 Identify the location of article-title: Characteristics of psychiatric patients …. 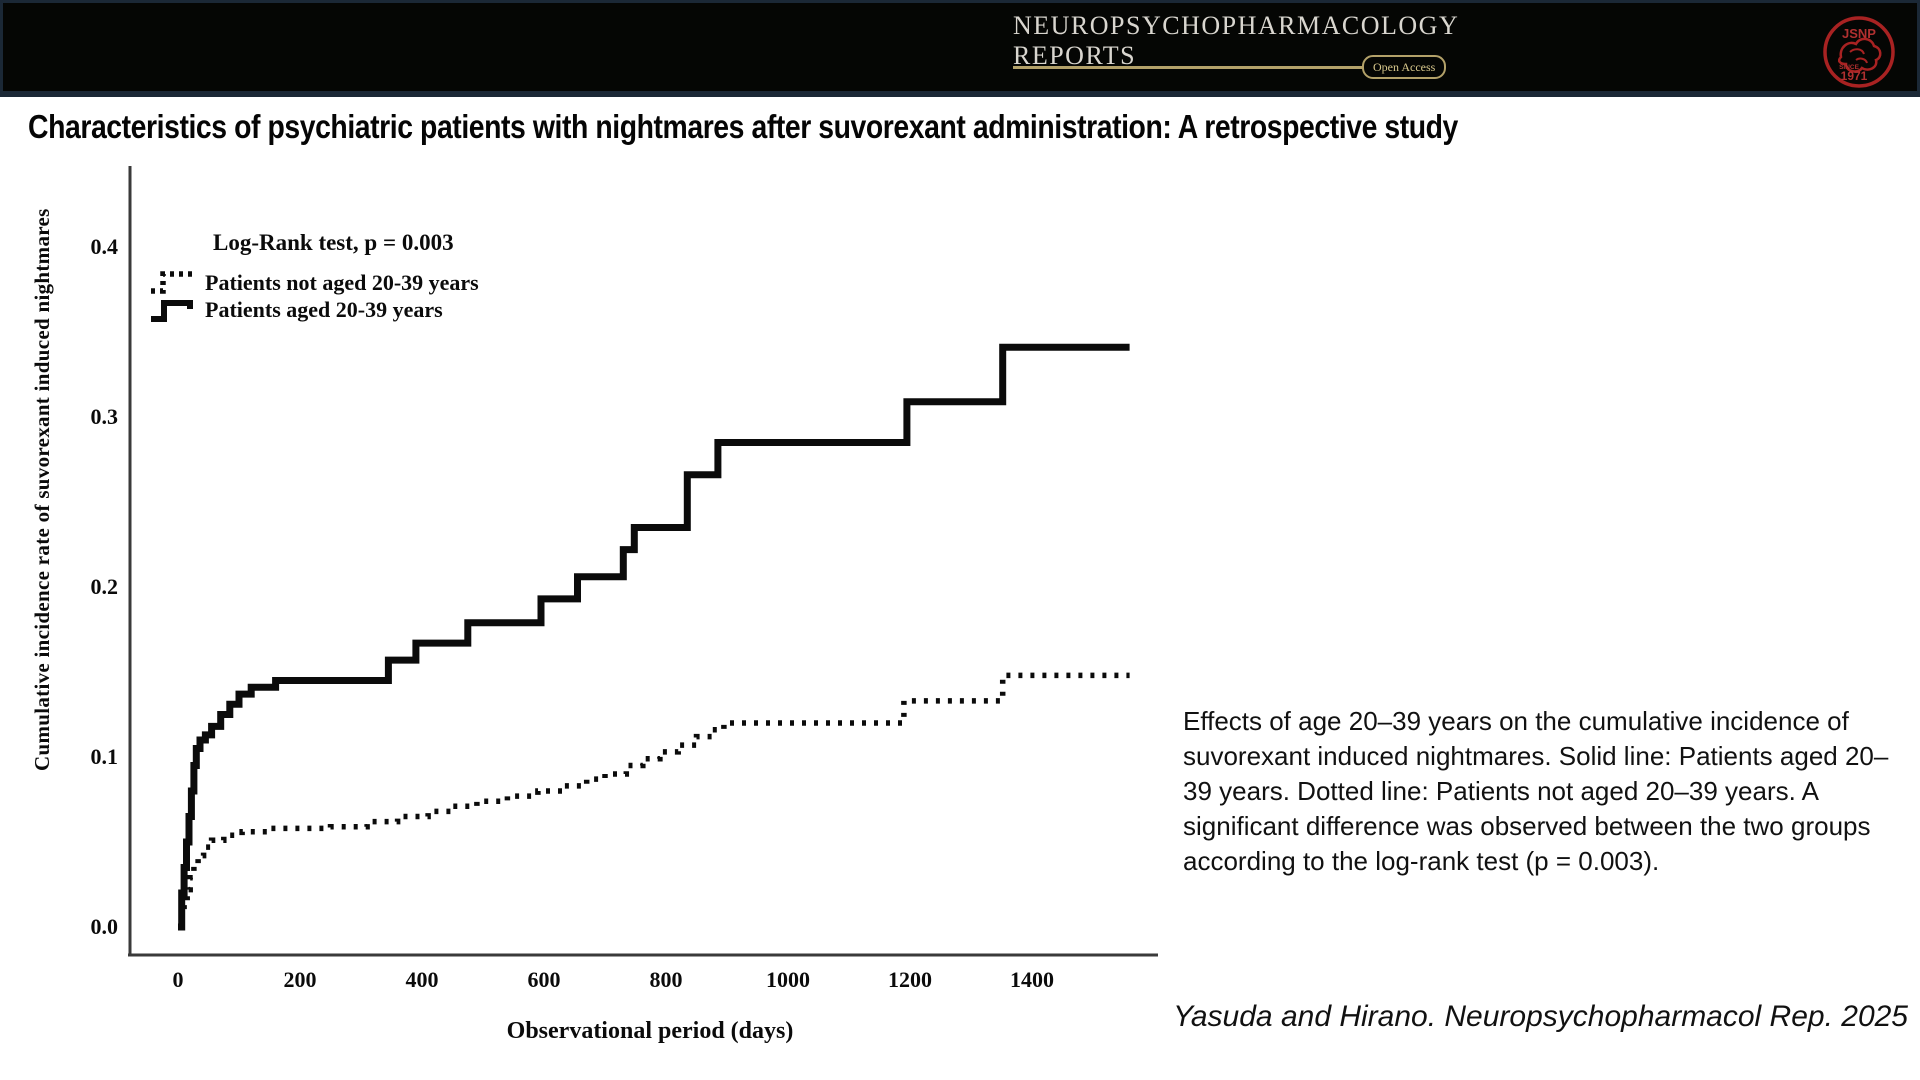
(743, 126).